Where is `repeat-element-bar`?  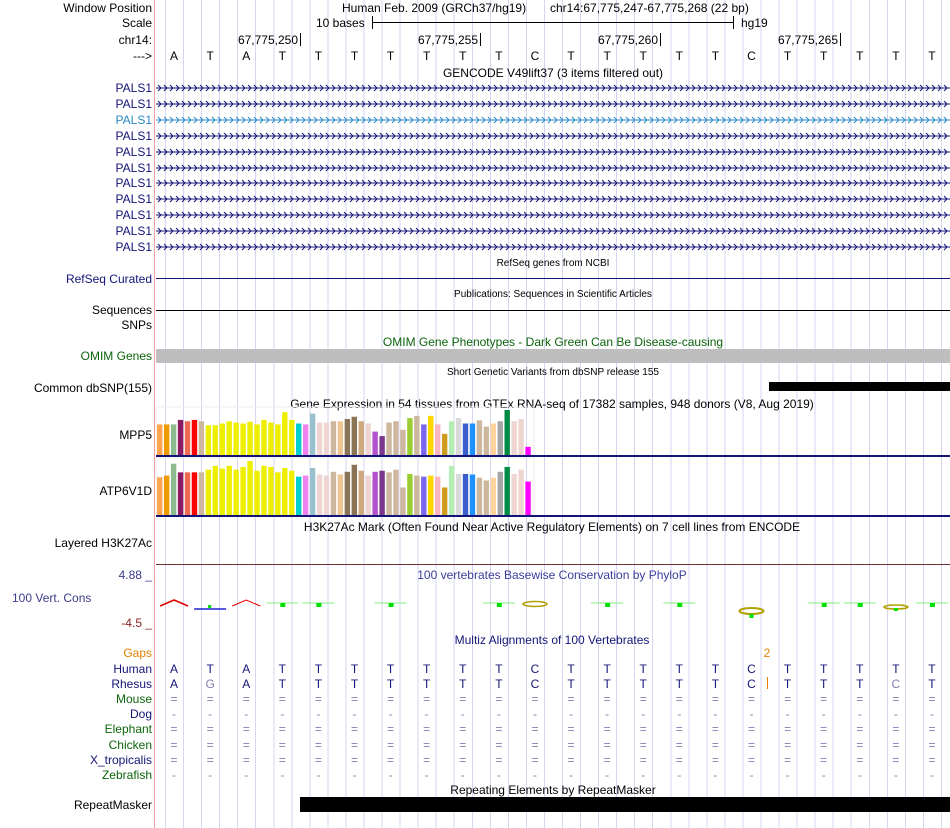
repeat-element-bar is located at coordinates (625, 804).